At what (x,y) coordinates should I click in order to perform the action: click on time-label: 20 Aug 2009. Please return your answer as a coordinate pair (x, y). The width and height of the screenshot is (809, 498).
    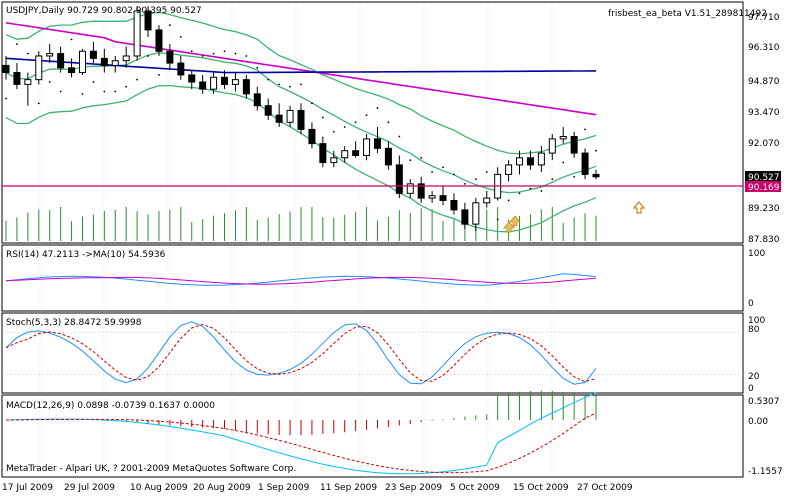
    Looking at the image, I should click on (222, 488).